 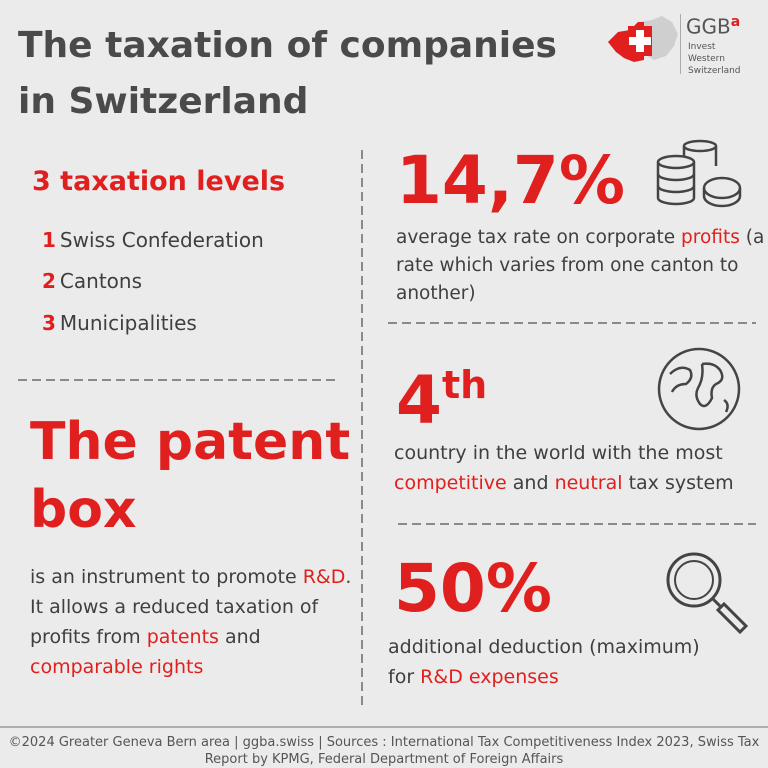 What do you see at coordinates (182, 637) in the screenshot?
I see `highlight-text: patents` at bounding box center [182, 637].